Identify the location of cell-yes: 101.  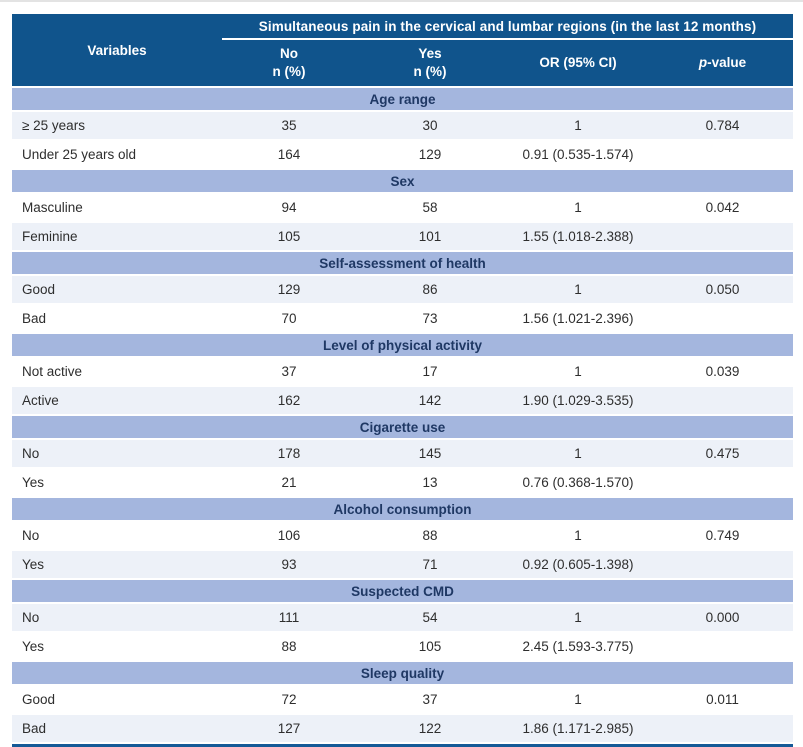
(430, 236).